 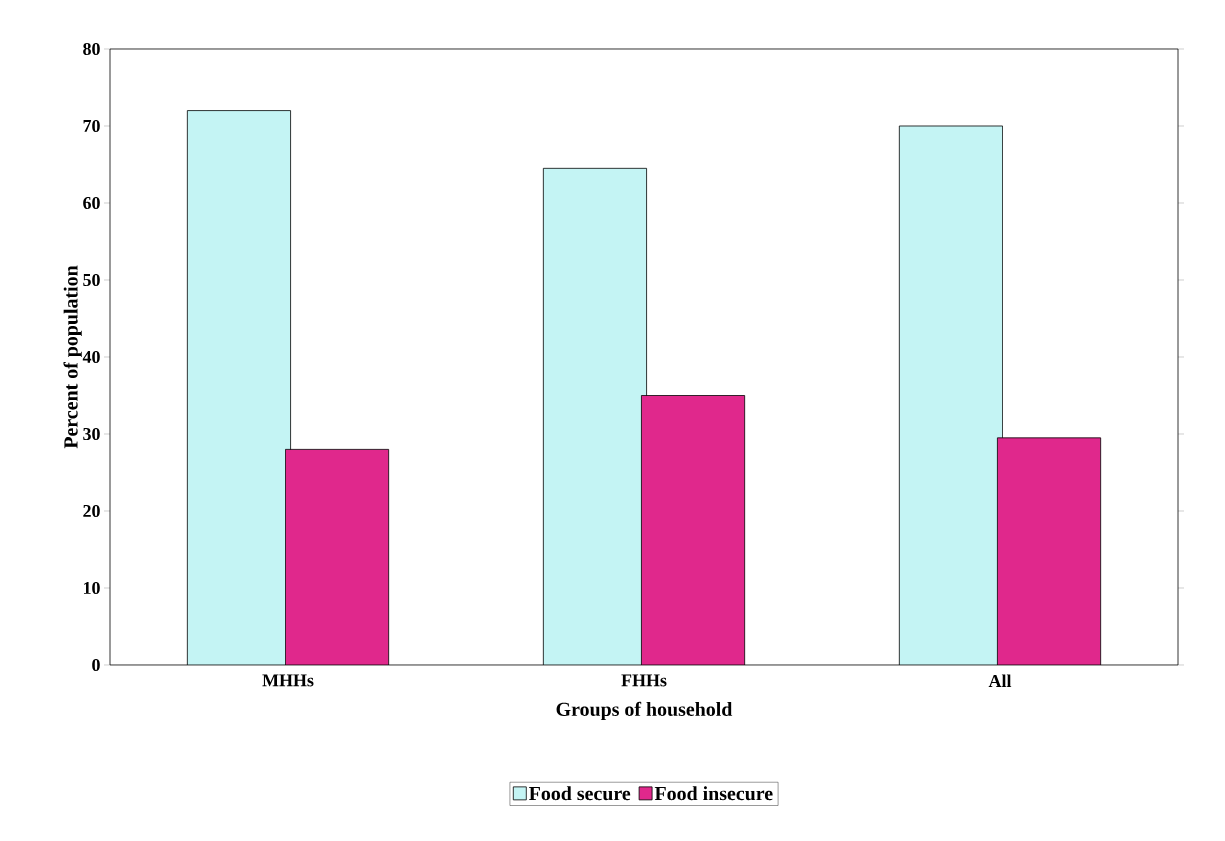 I want to click on legend-label: Food secure, so click(x=580, y=793).